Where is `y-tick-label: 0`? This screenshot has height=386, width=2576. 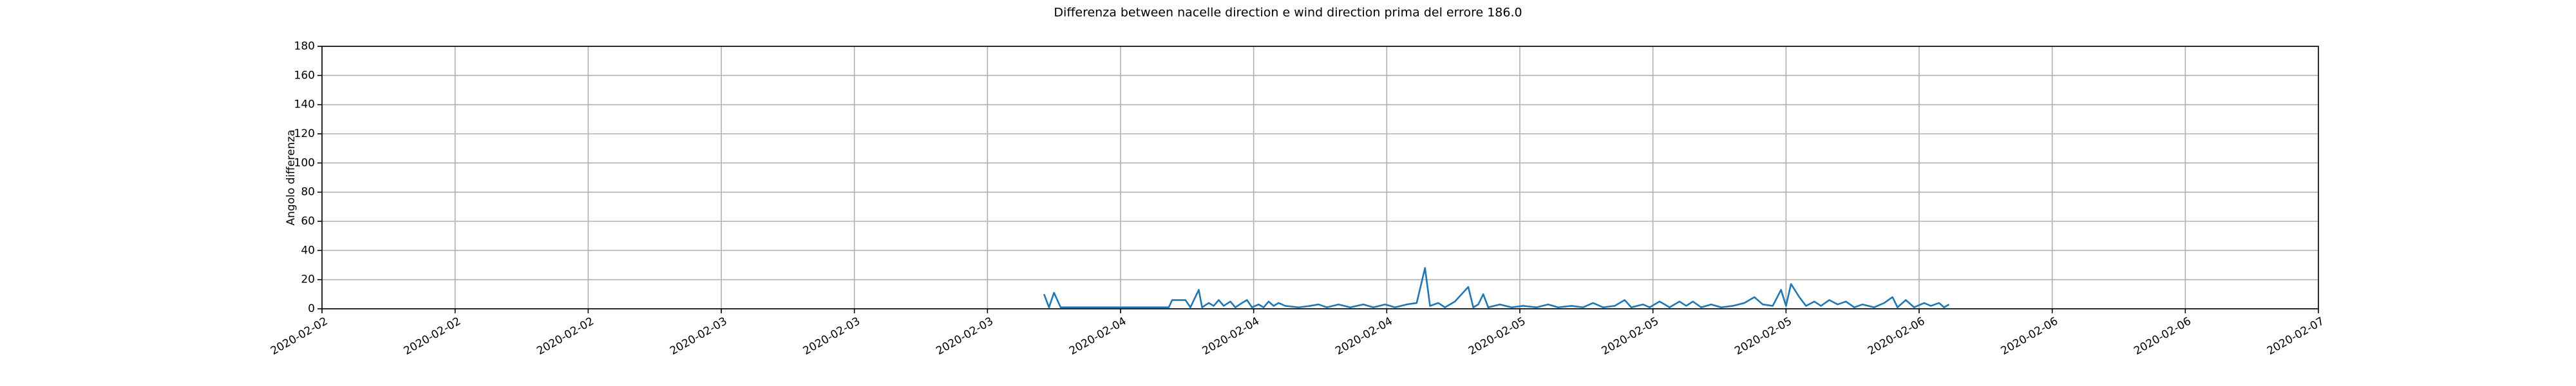 y-tick-label: 0 is located at coordinates (311, 308).